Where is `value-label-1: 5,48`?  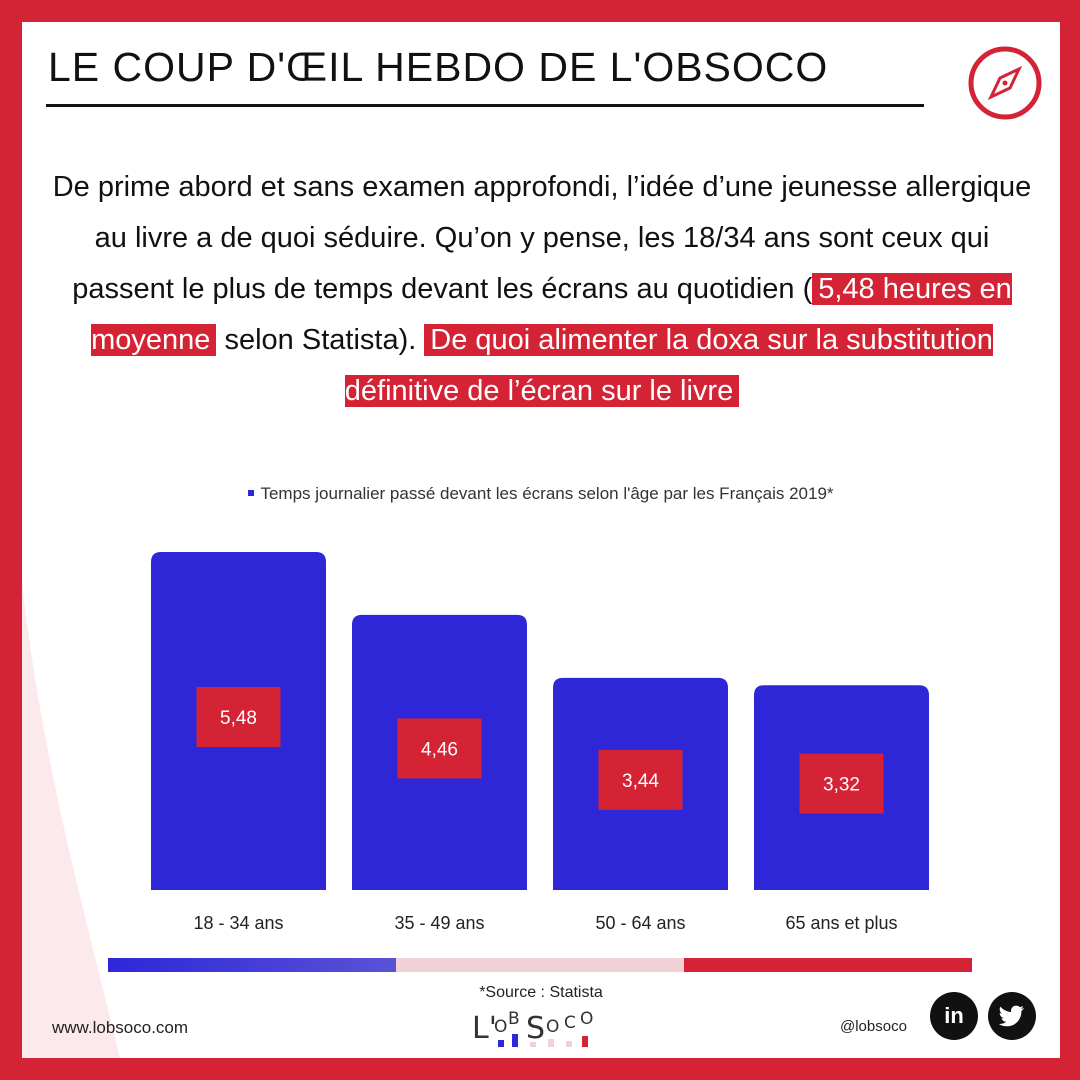 value-label-1: 5,48 is located at coordinates (238, 718).